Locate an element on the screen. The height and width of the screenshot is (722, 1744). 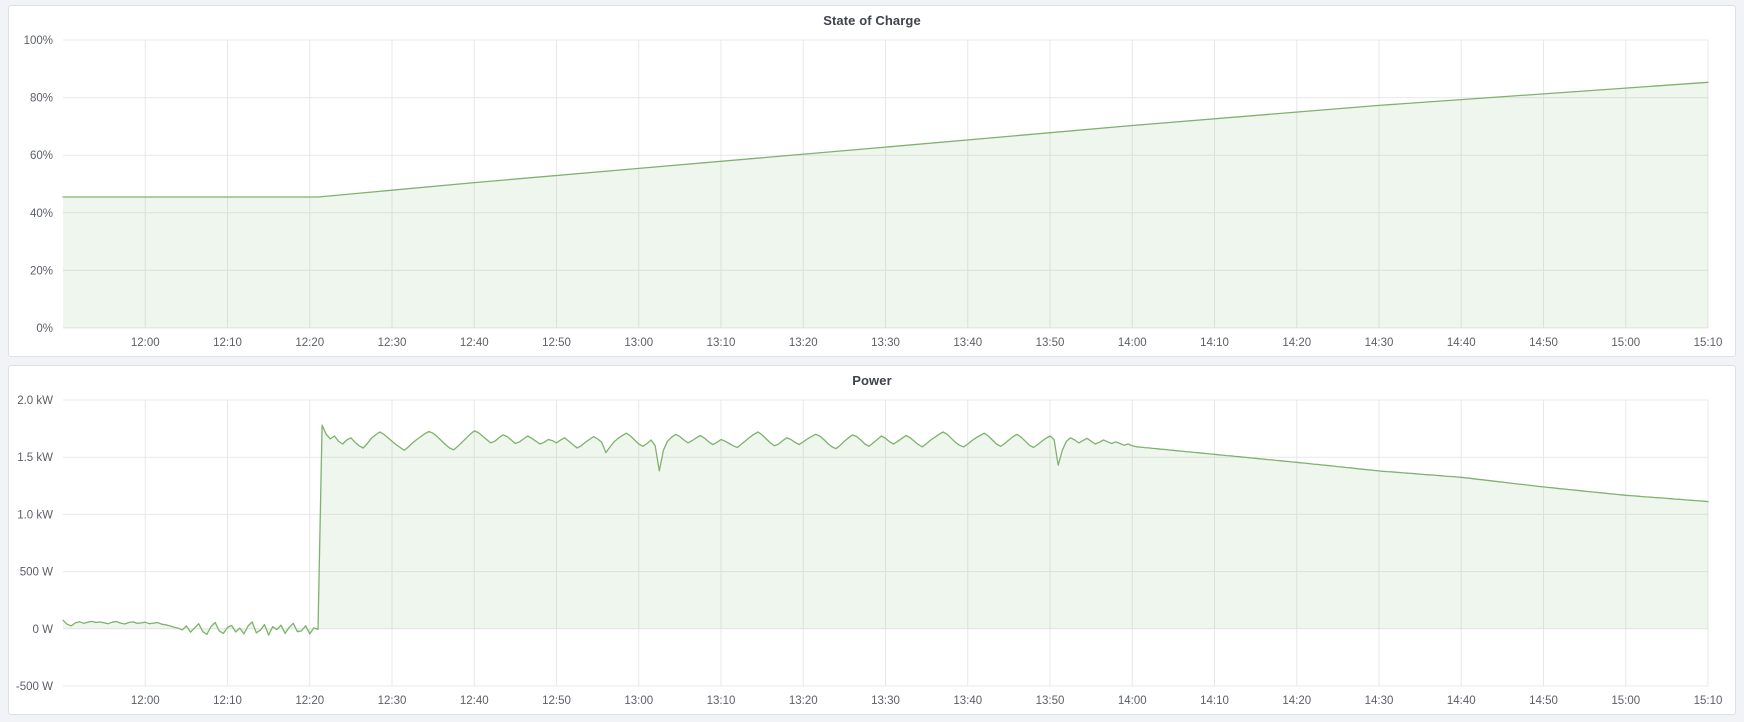
y-tick-label: 1.5 kW is located at coordinates (35, 458).